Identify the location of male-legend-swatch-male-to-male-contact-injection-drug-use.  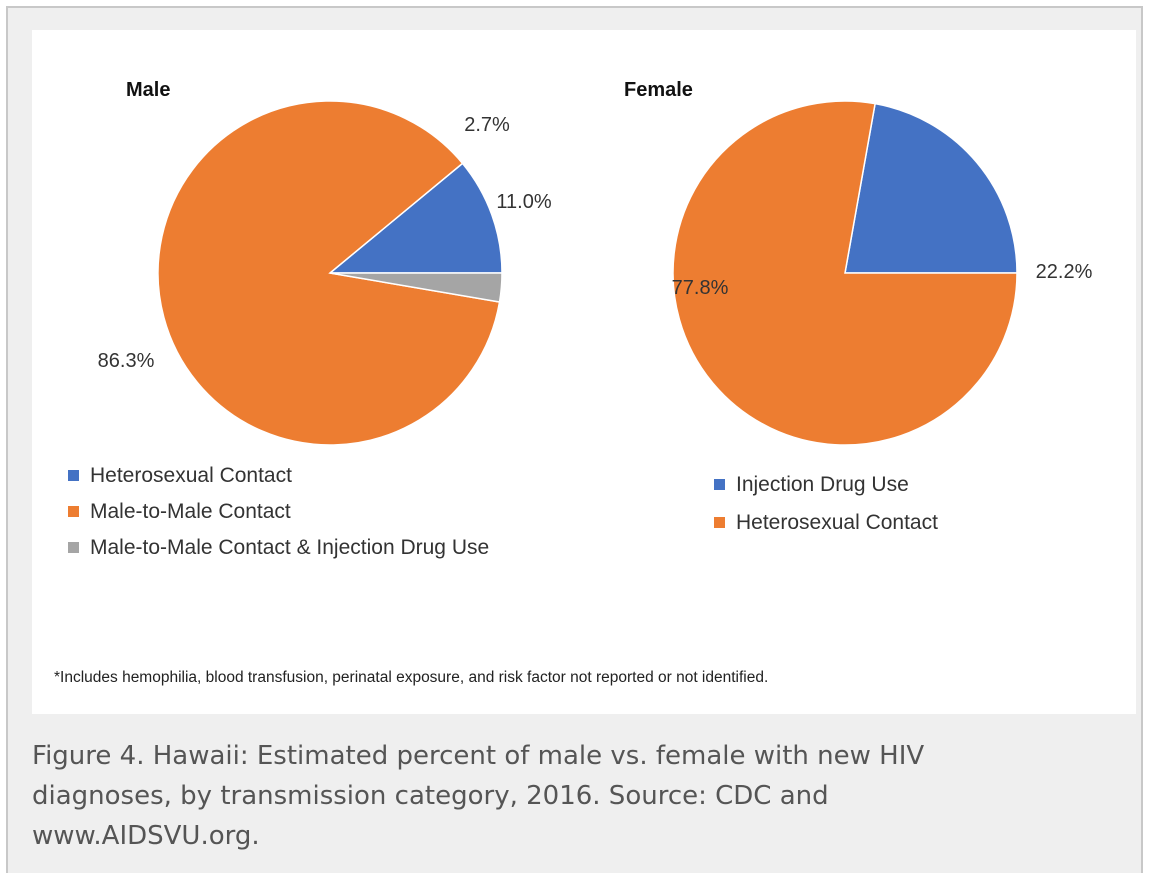
(73, 547).